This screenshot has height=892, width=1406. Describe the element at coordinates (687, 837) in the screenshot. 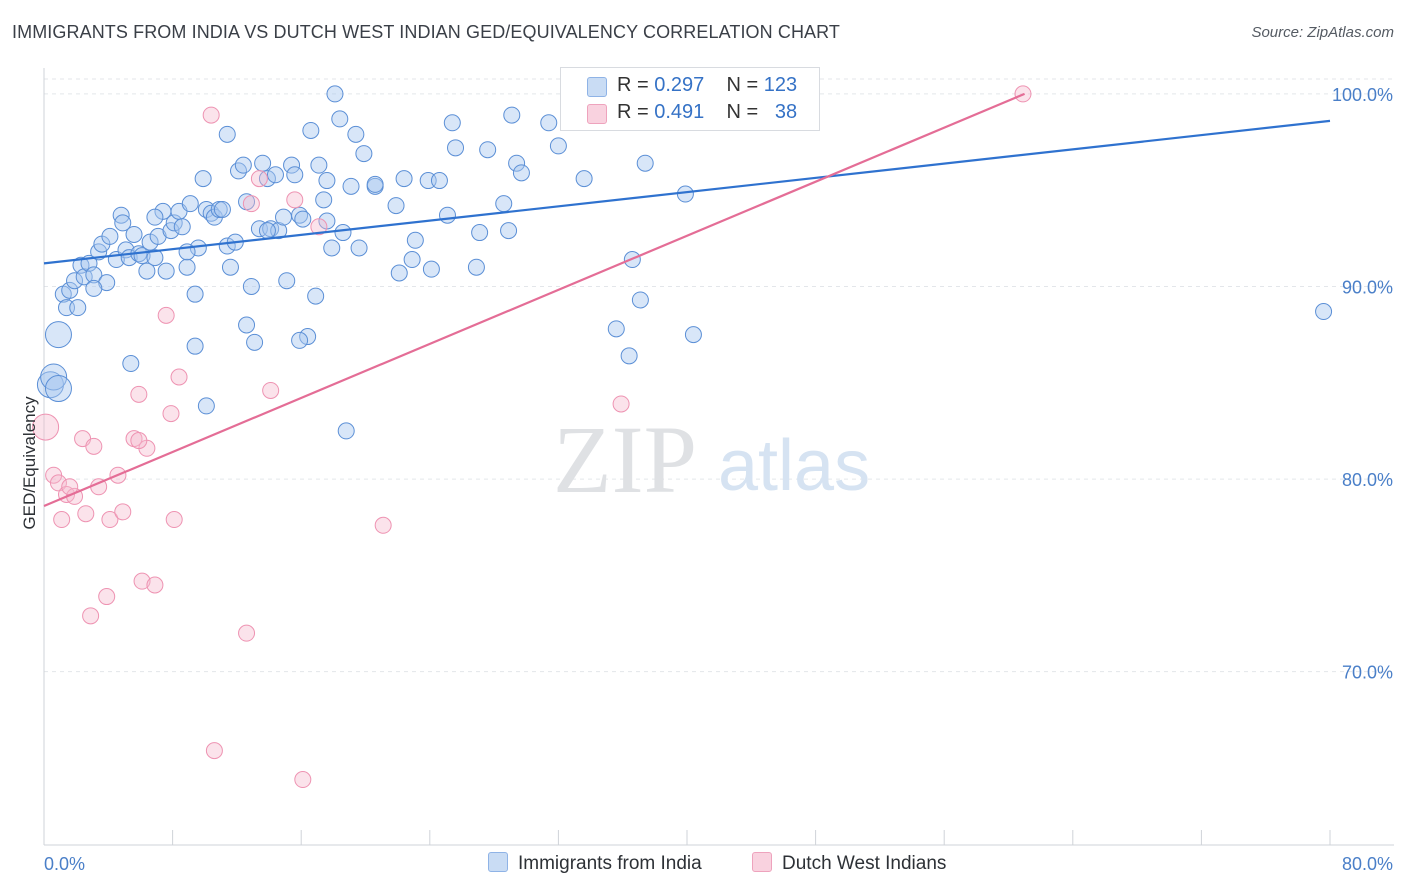

I see `x-ticks` at that location.